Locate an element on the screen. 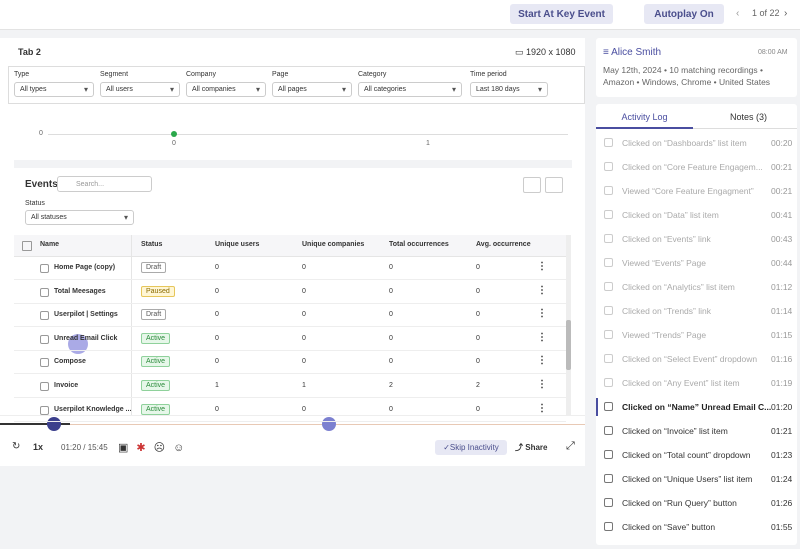  filter-select: All users is located at coordinates (140, 89).